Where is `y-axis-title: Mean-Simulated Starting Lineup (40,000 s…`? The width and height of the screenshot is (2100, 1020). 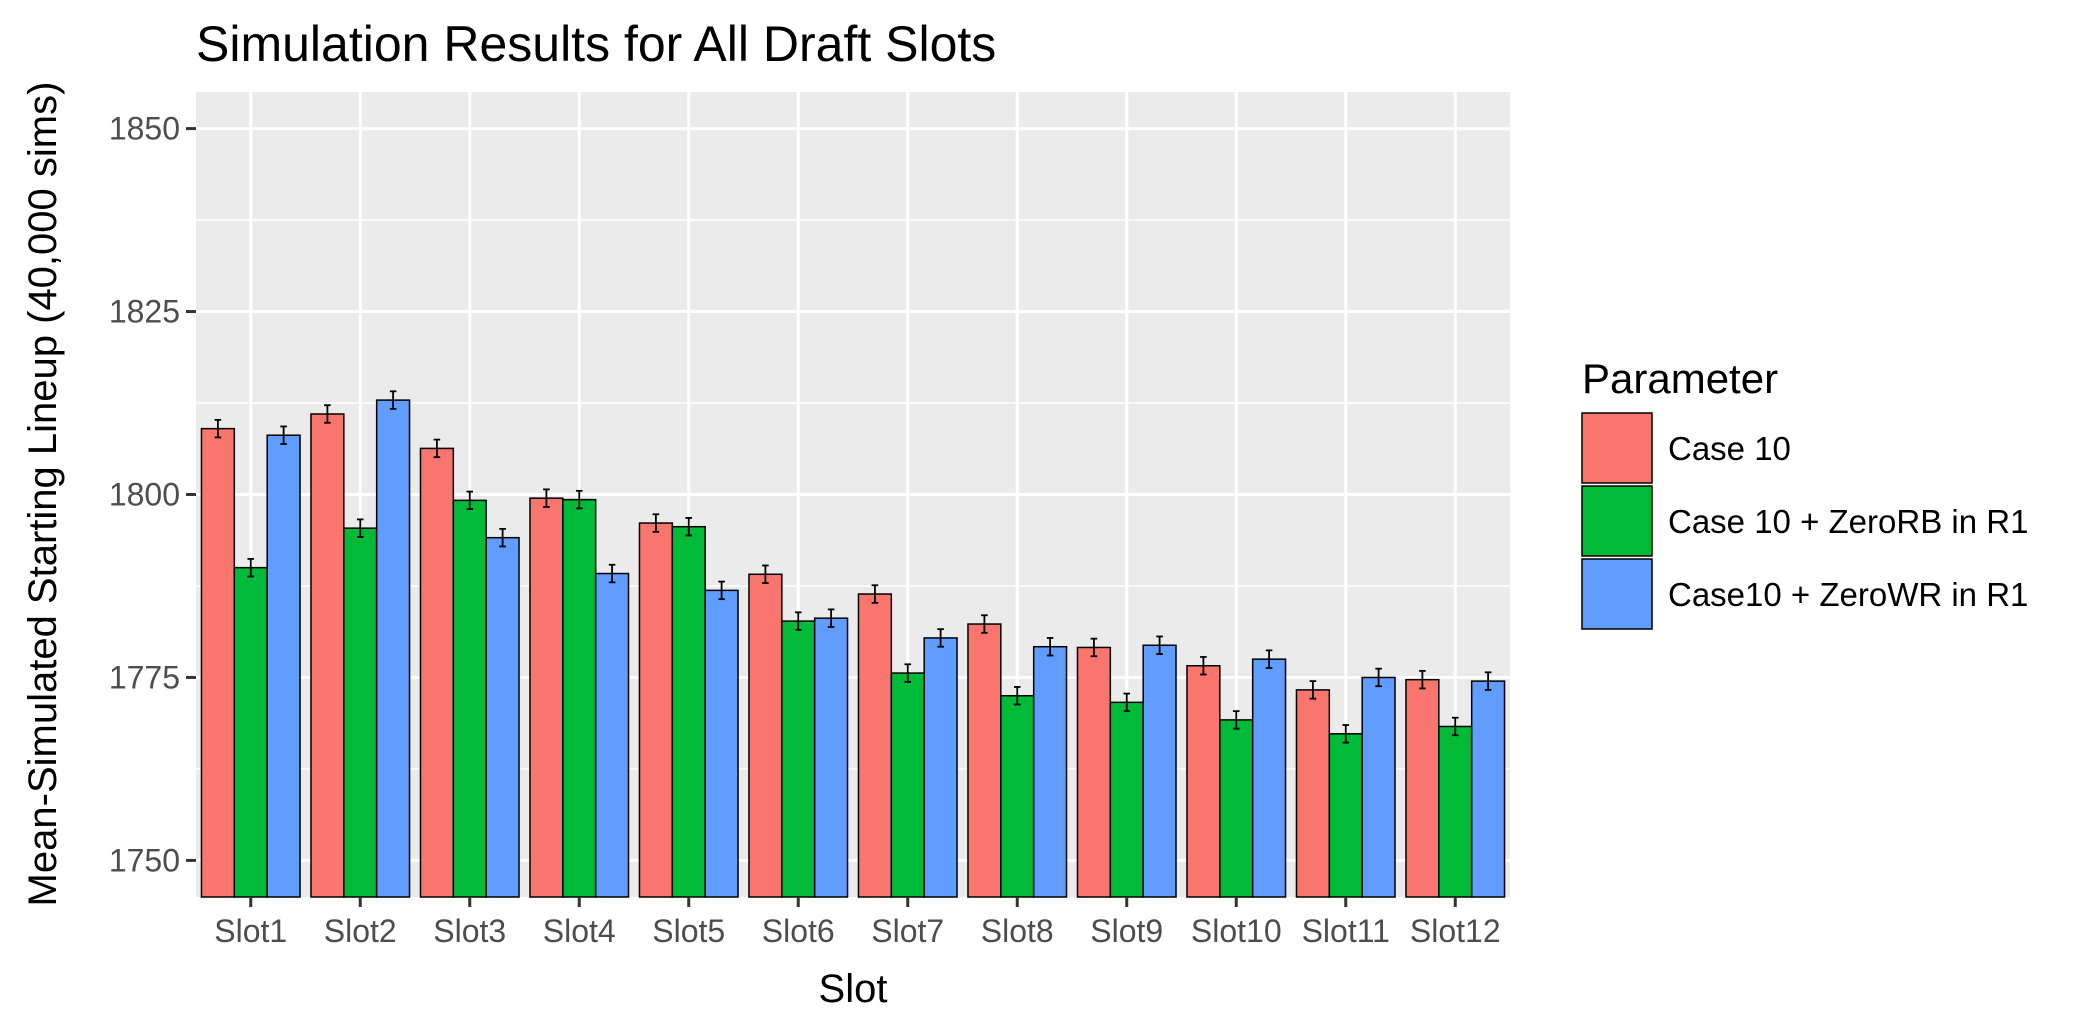
y-axis-title: Mean-Simulated Starting Lineup (40,000 s… is located at coordinates (43, 494).